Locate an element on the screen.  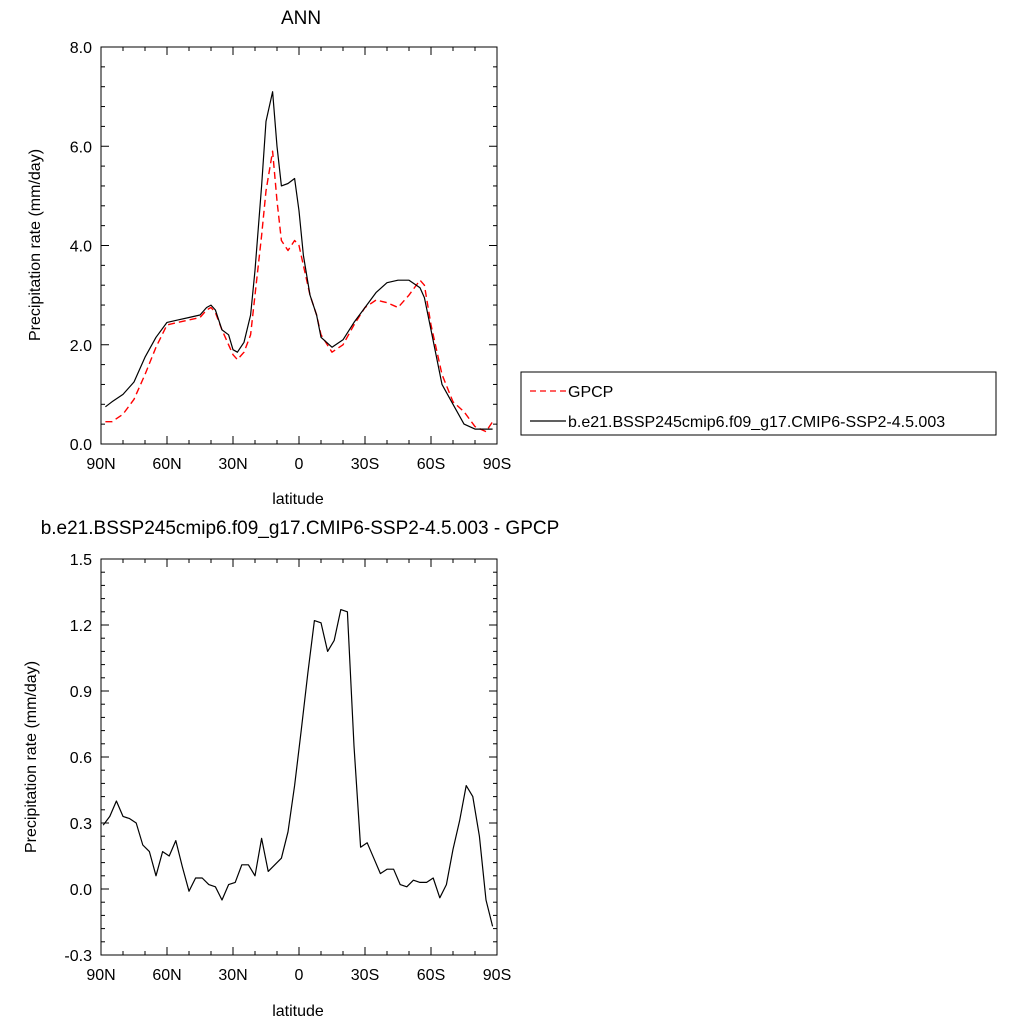
top-chart-title: ANN is located at coordinates (301, 18).